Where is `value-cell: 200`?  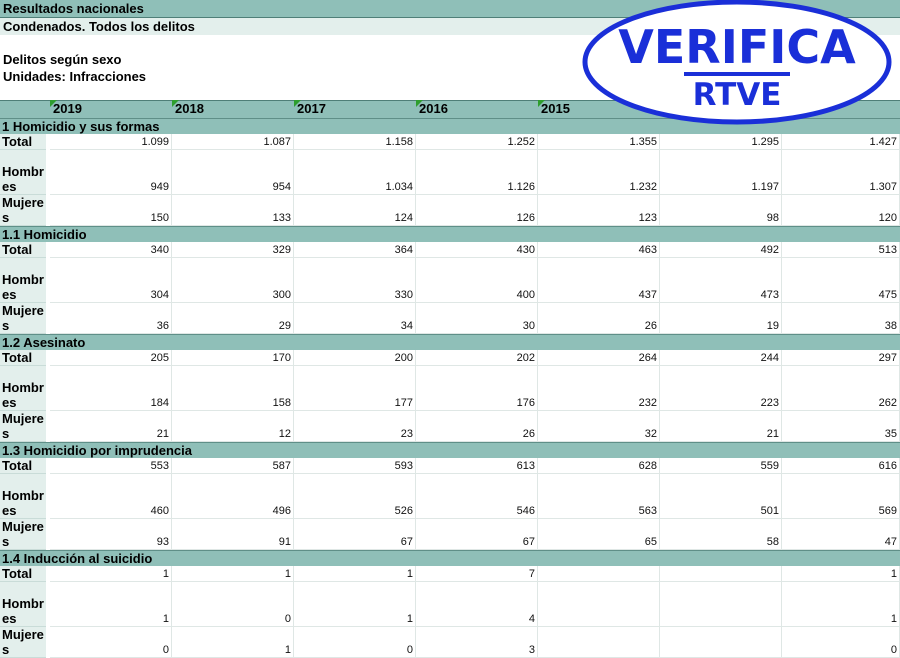 value-cell: 200 is located at coordinates (355, 358).